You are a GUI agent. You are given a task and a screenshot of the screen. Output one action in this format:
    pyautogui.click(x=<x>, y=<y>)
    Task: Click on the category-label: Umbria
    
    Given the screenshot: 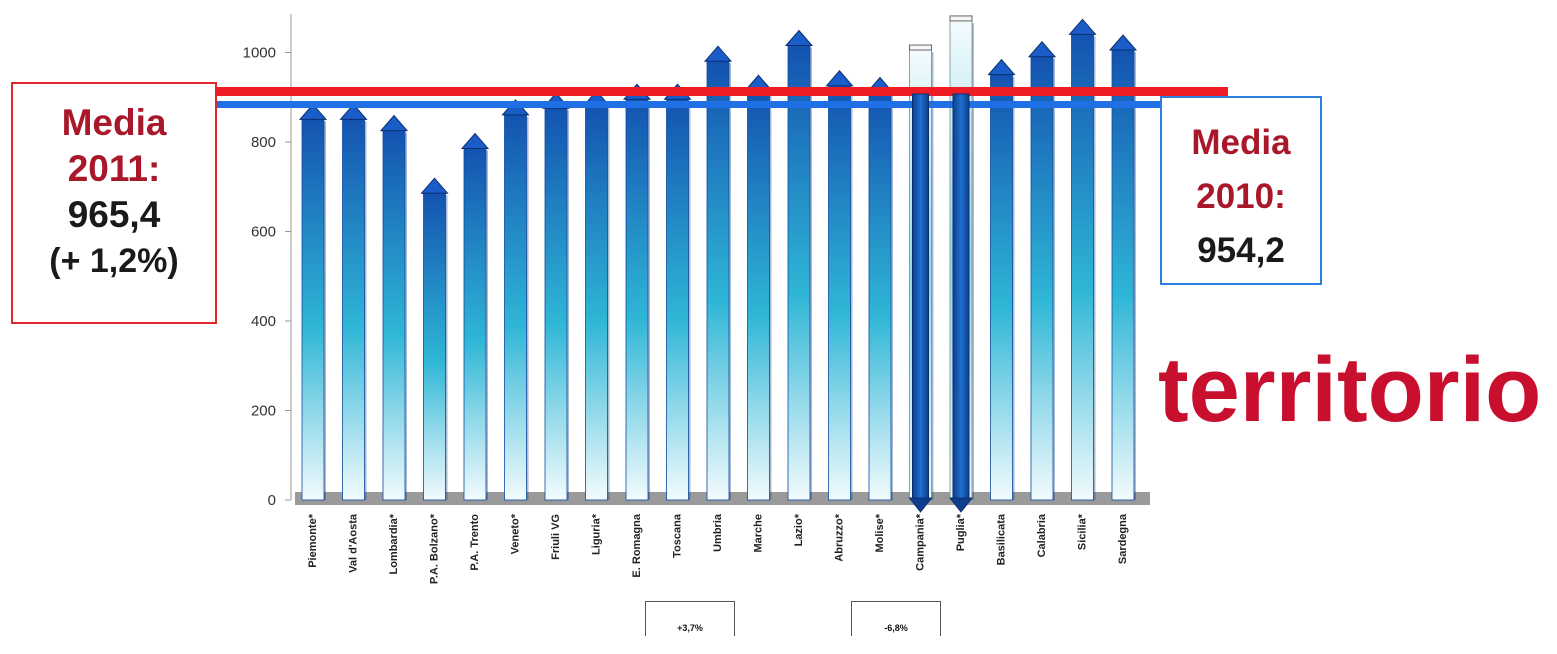 What is the action you would take?
    pyautogui.click(x=718, y=532)
    